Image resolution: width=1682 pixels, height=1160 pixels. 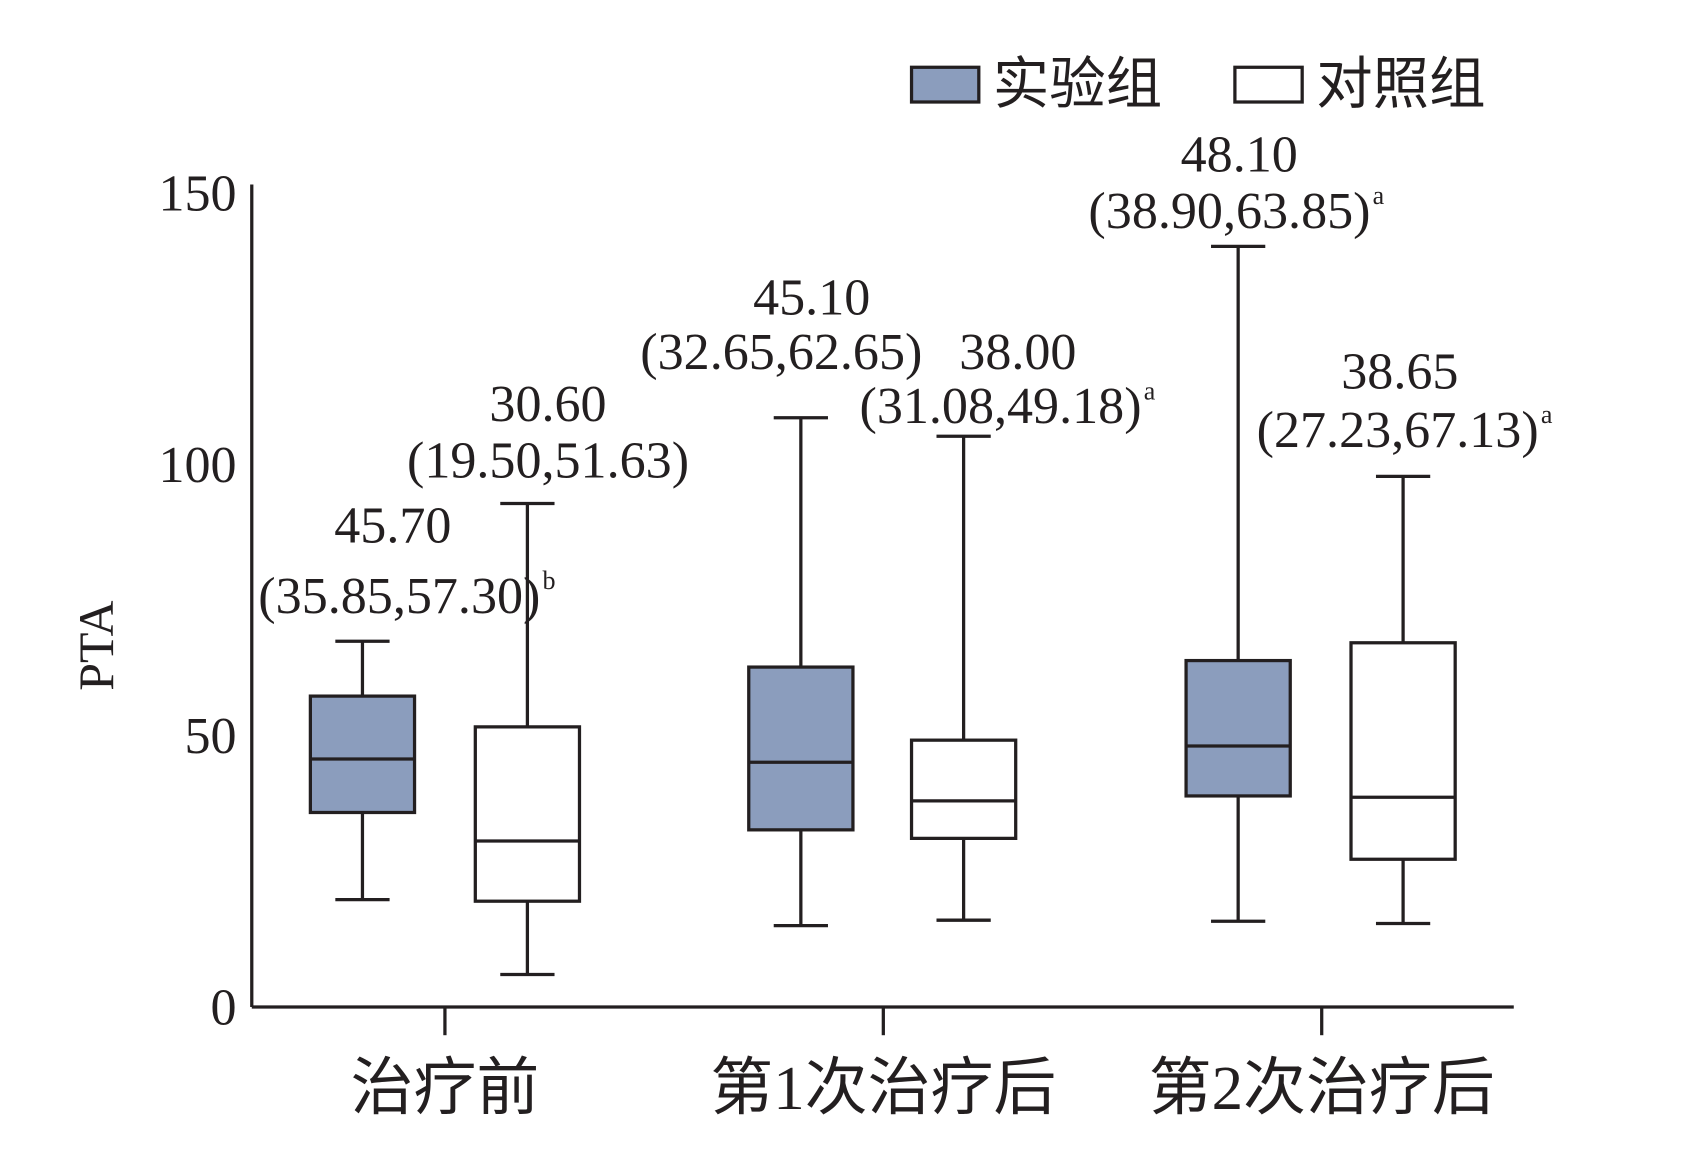 What do you see at coordinates (1197, 85) in the screenshot?
I see `legend: 实验组 对照组` at bounding box center [1197, 85].